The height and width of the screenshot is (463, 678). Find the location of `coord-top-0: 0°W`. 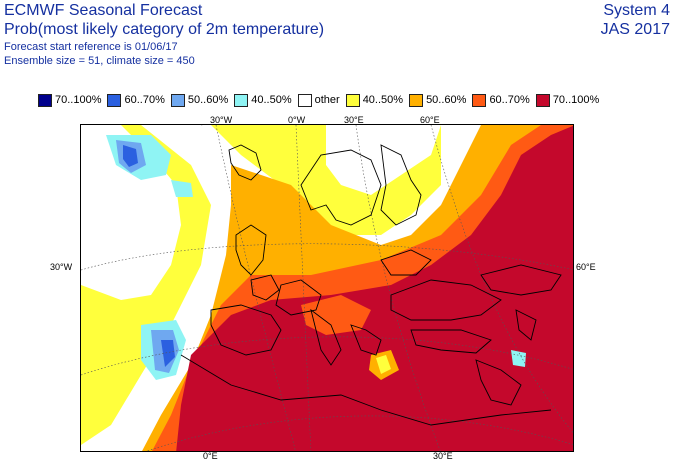

coord-top-0: 0°W is located at coordinates (297, 120).